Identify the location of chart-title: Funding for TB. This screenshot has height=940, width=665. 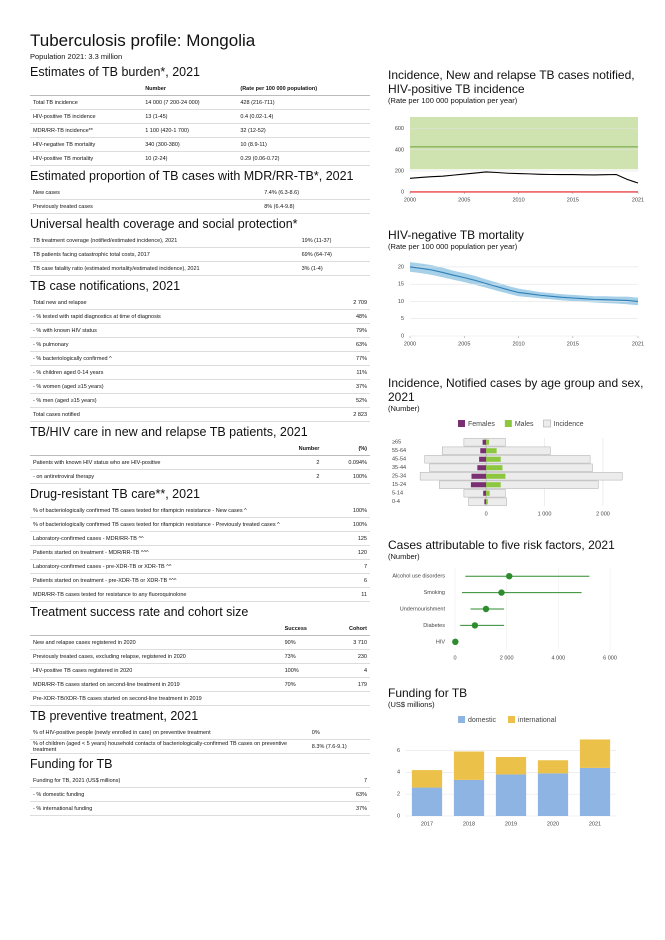
(428, 693).